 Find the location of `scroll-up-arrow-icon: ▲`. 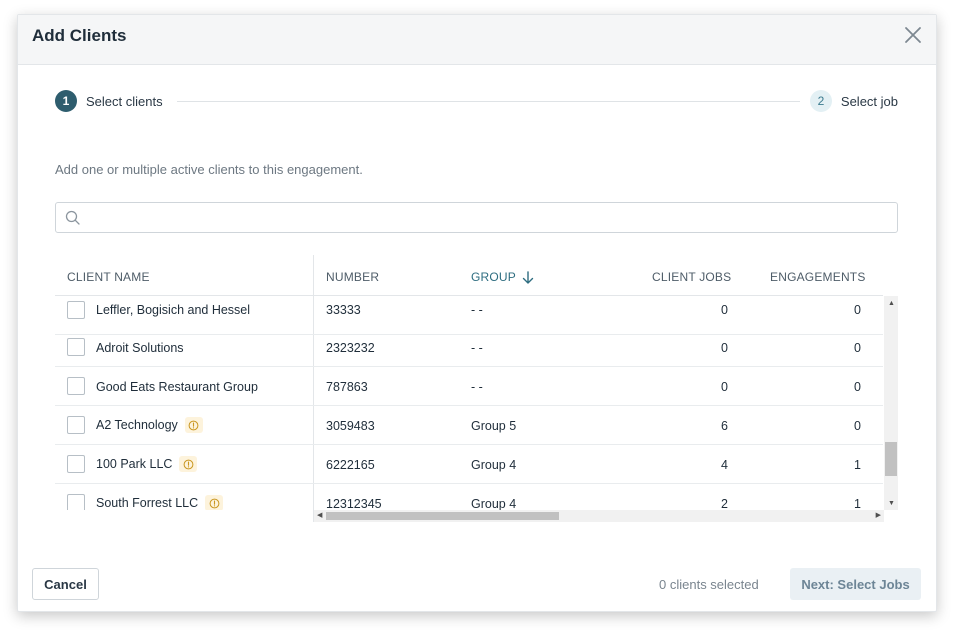

scroll-up-arrow-icon: ▲ is located at coordinates (891, 303).